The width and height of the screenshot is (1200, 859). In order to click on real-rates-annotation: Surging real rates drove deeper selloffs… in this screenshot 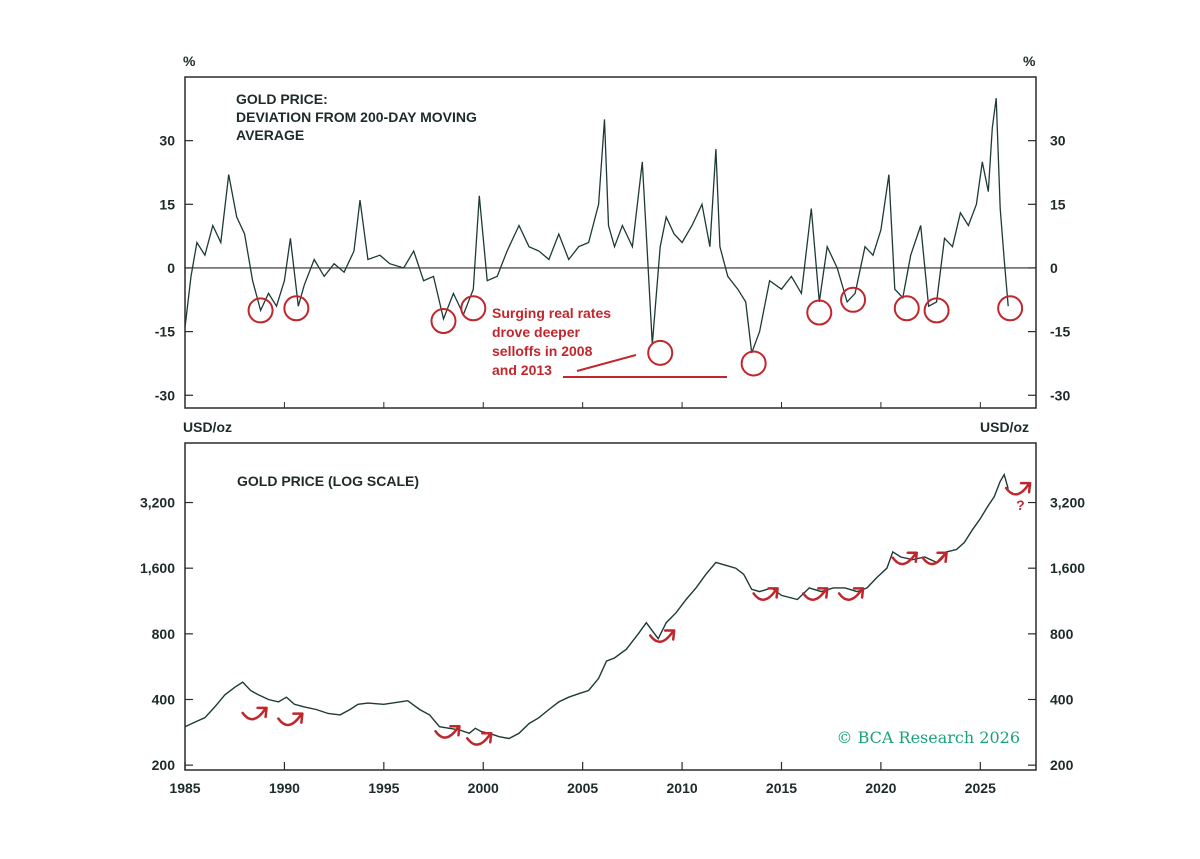, I will do `click(553, 341)`.